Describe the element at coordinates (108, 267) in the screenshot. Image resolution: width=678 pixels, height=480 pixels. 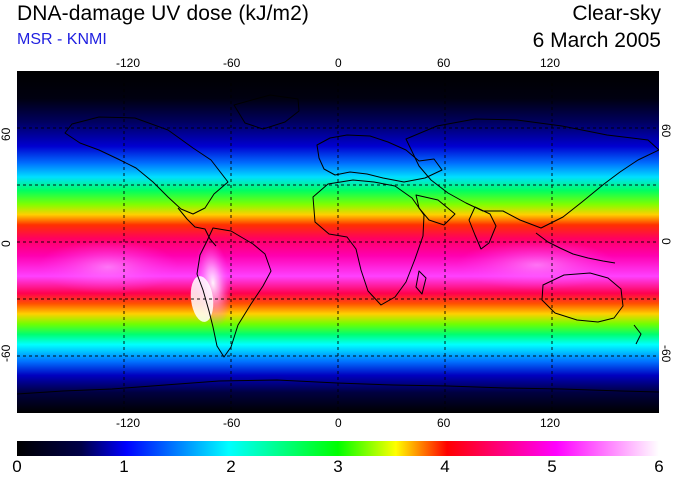
I see `pacific-uv-maximum` at that location.